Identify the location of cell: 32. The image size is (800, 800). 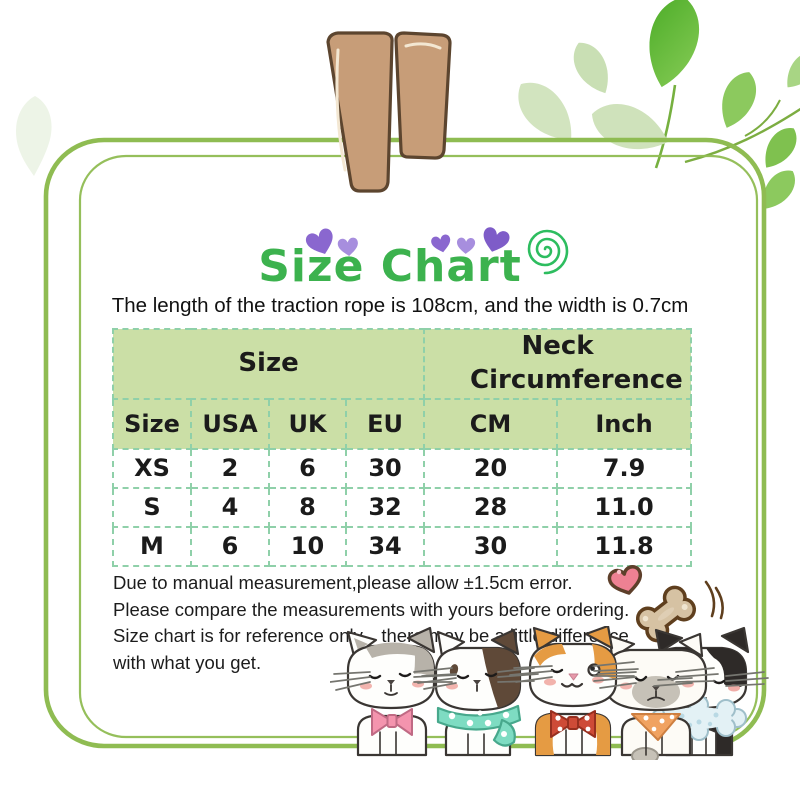
(385, 507).